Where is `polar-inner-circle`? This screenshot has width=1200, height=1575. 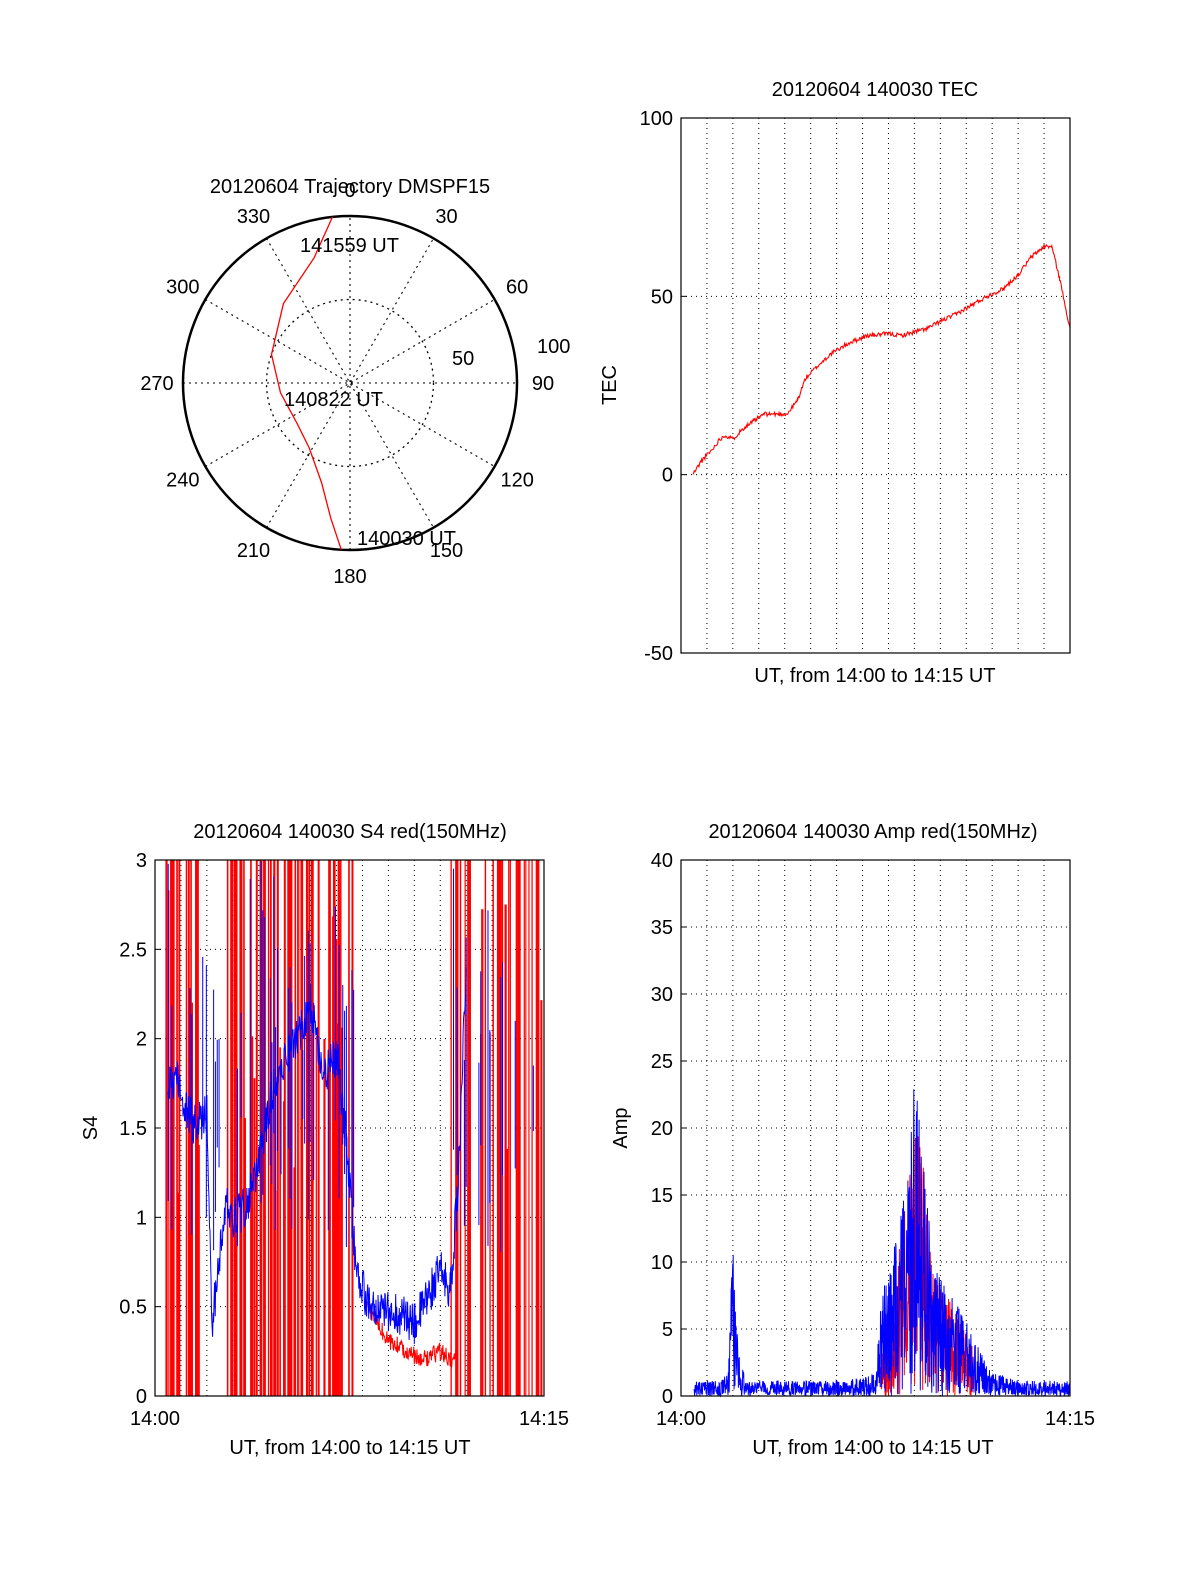 polar-inner-circle is located at coordinates (350, 383).